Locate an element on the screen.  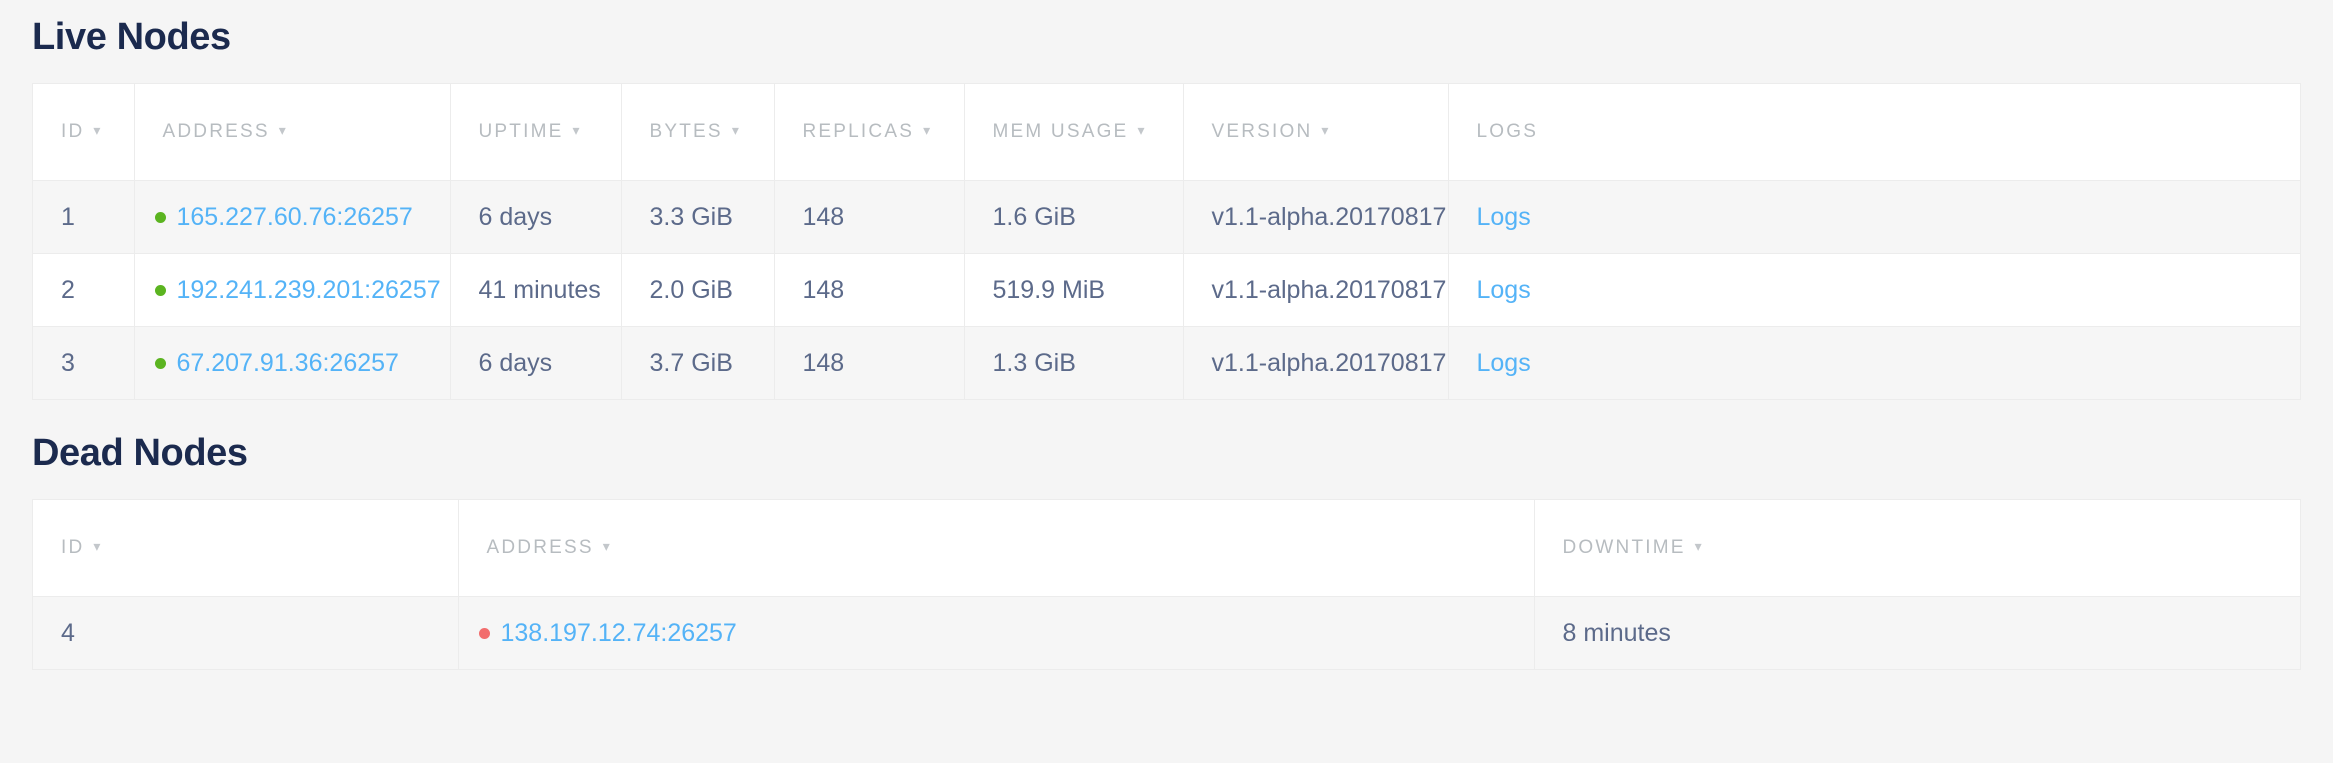
column-header-replicas: REPLICAS ▾ is located at coordinates (869, 132).